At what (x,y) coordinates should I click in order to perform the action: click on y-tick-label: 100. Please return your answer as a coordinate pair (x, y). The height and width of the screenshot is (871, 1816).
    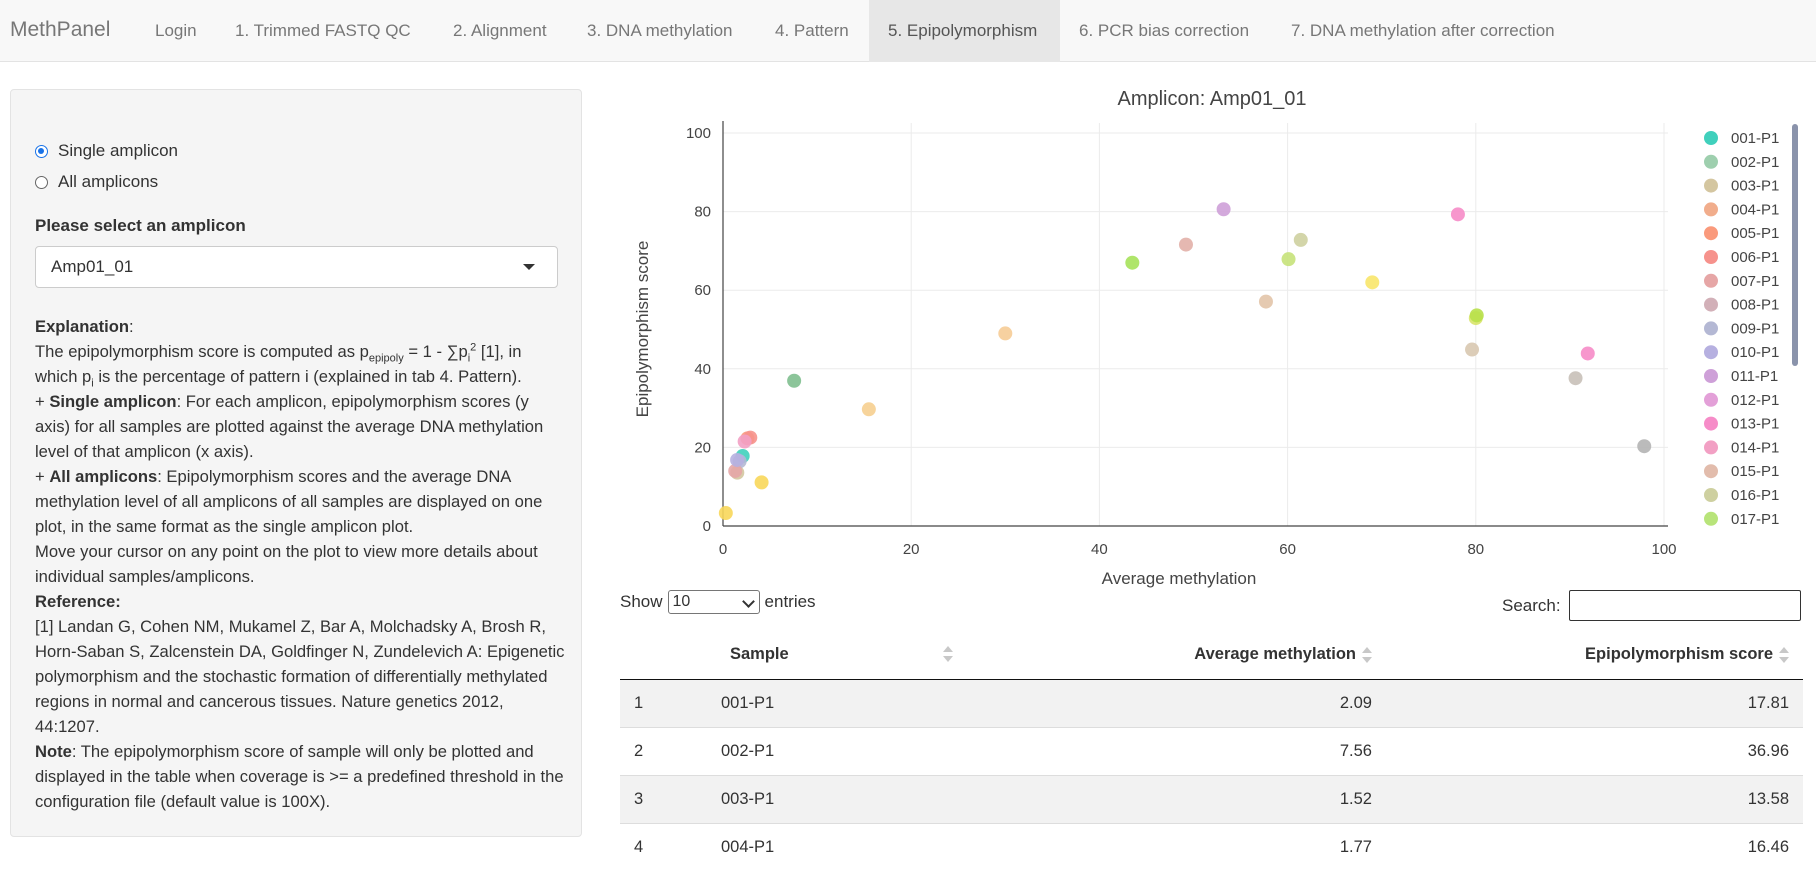
    Looking at the image, I should click on (698, 133).